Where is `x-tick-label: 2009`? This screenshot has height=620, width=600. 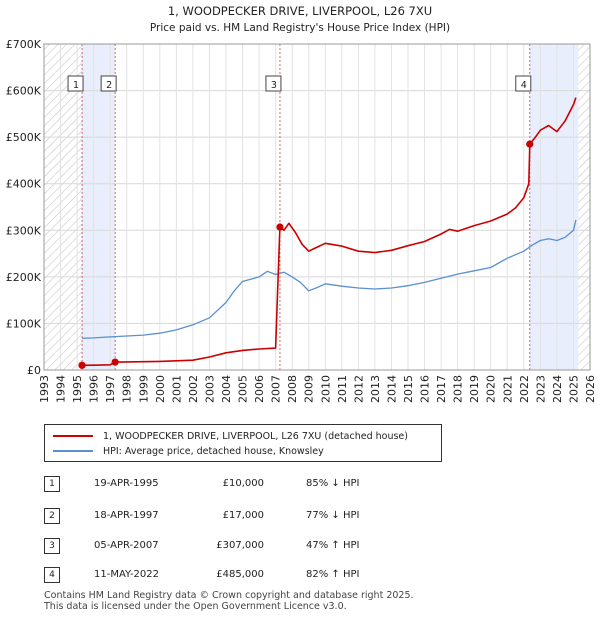 x-tick-label: 2009 is located at coordinates (309, 389).